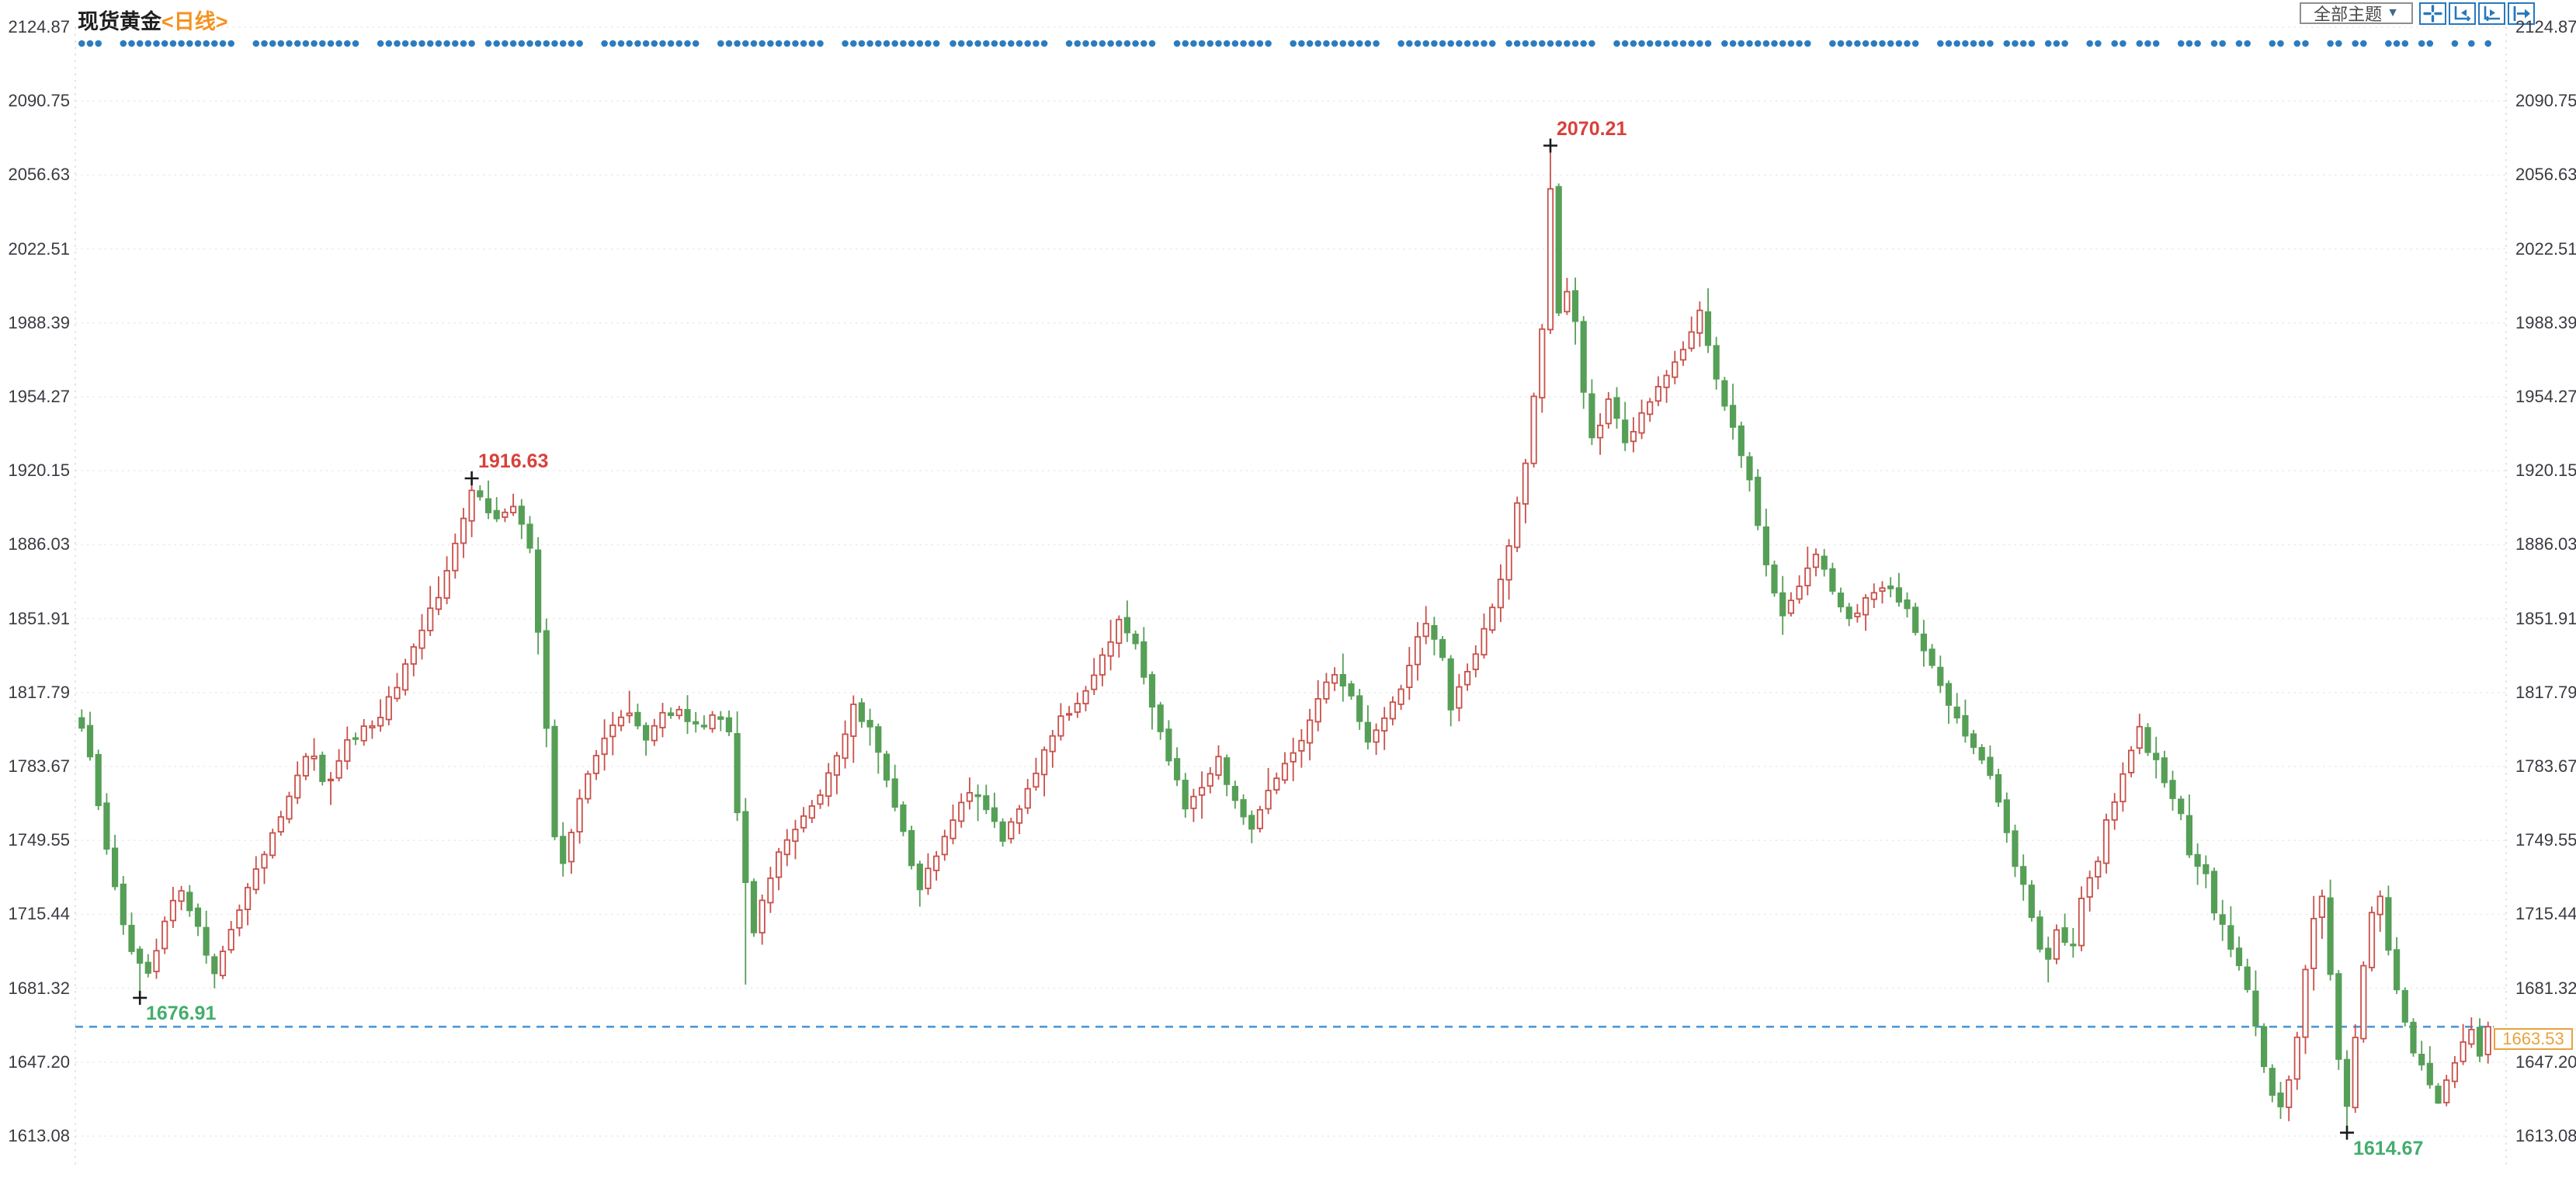 The height and width of the screenshot is (1199, 2576). I want to click on y-axis-tick-label-right: 2056.63, so click(2545, 174).